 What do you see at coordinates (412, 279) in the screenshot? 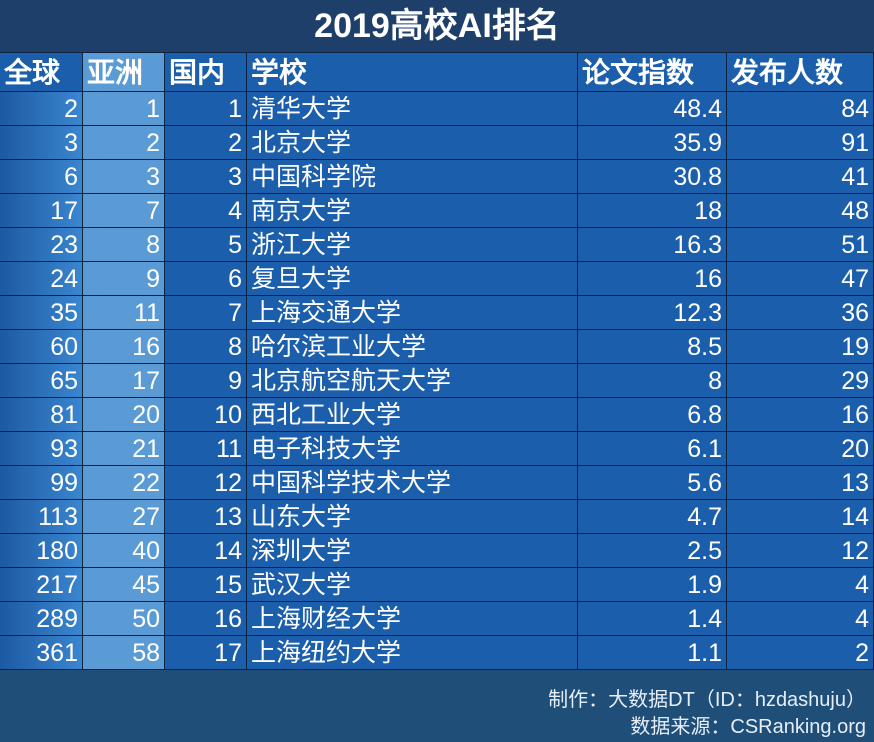
I see `table-cell: 复旦大学` at bounding box center [412, 279].